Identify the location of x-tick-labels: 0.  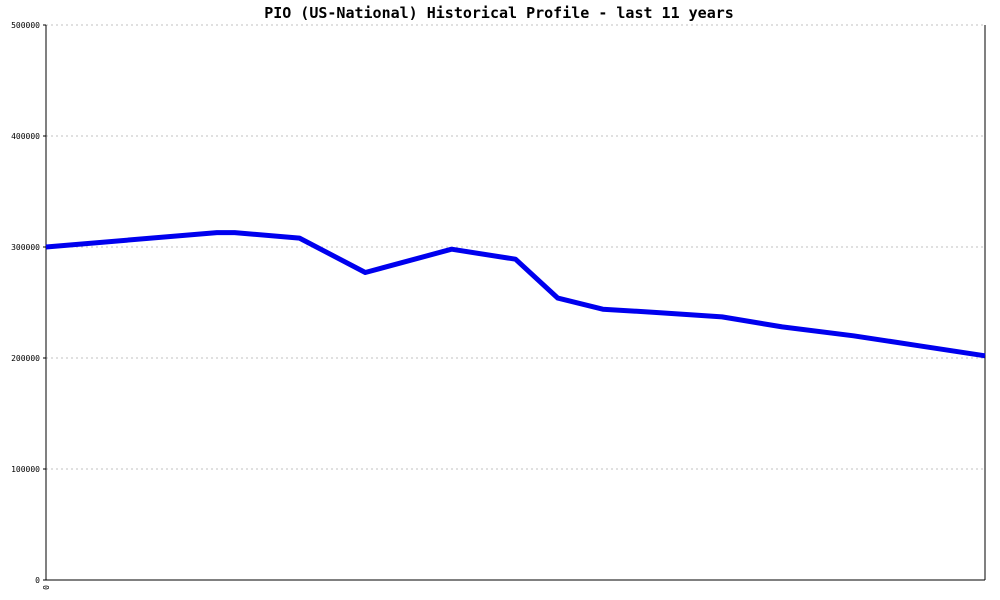
(46, 587).